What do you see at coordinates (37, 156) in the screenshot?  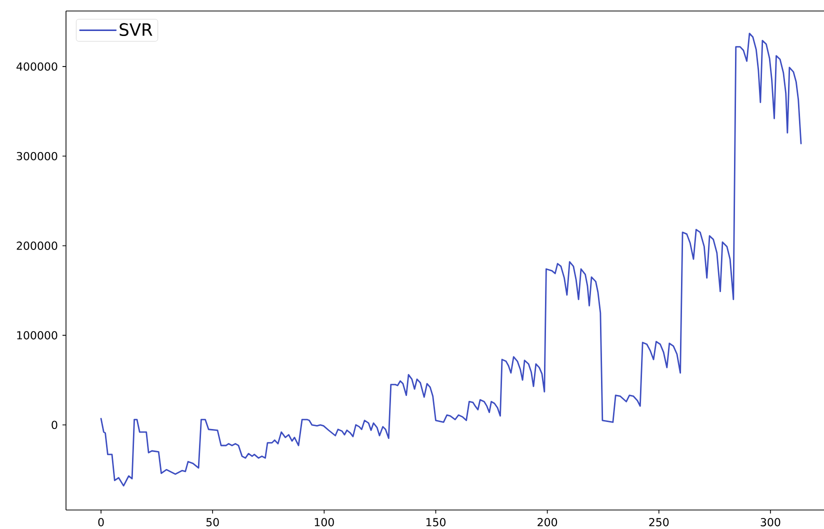 I see `y-tick-label: 300000` at bounding box center [37, 156].